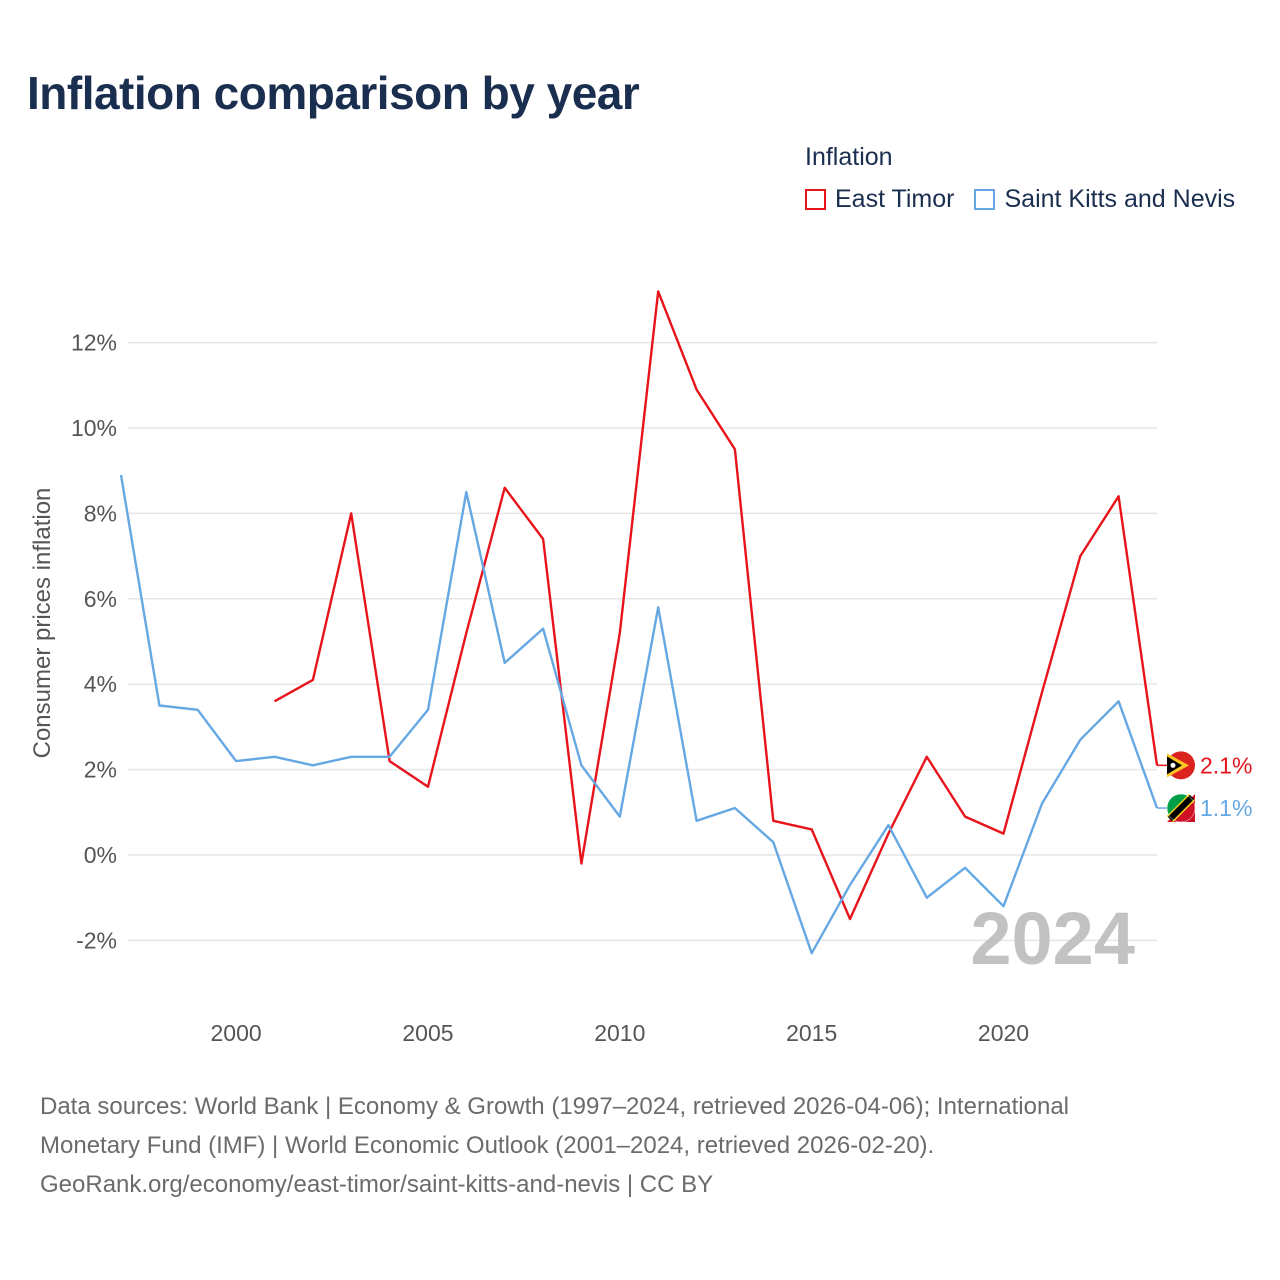 The height and width of the screenshot is (1280, 1280). Describe the element at coordinates (1052, 938) in the screenshot. I see `year-watermark: 2024` at that location.